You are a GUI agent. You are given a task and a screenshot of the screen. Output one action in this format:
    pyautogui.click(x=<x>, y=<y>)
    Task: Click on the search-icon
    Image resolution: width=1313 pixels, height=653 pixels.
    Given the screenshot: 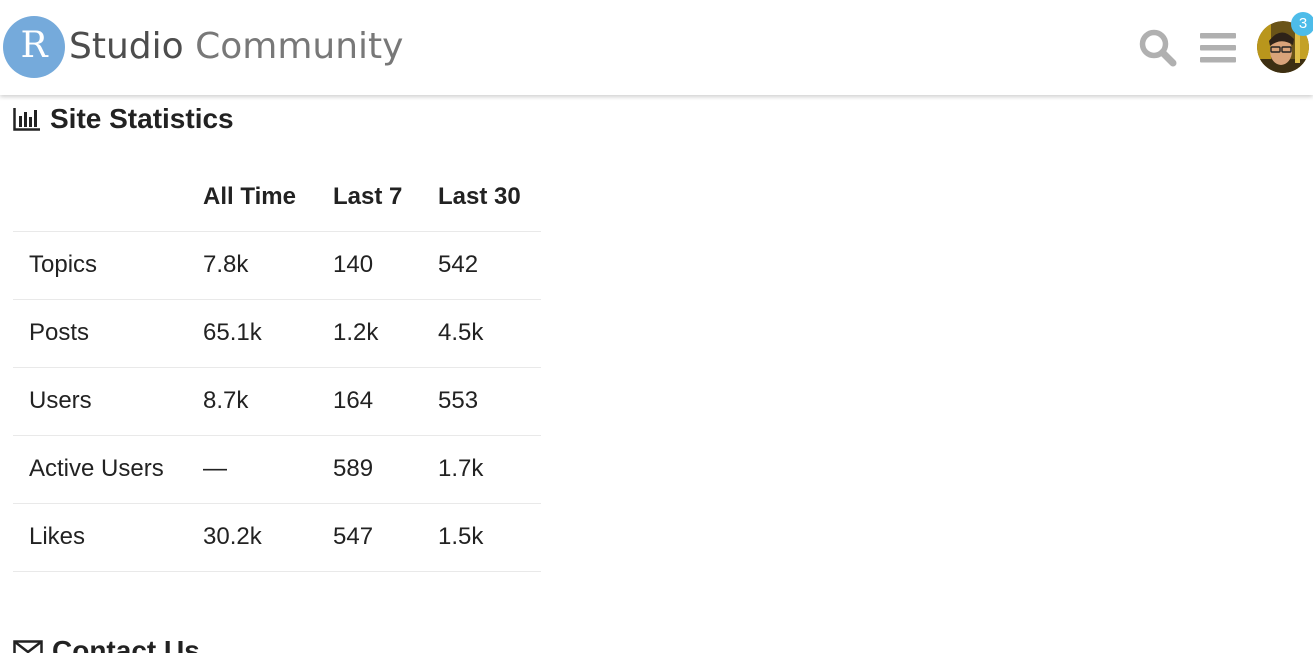 What is the action you would take?
    pyautogui.click(x=1158, y=48)
    